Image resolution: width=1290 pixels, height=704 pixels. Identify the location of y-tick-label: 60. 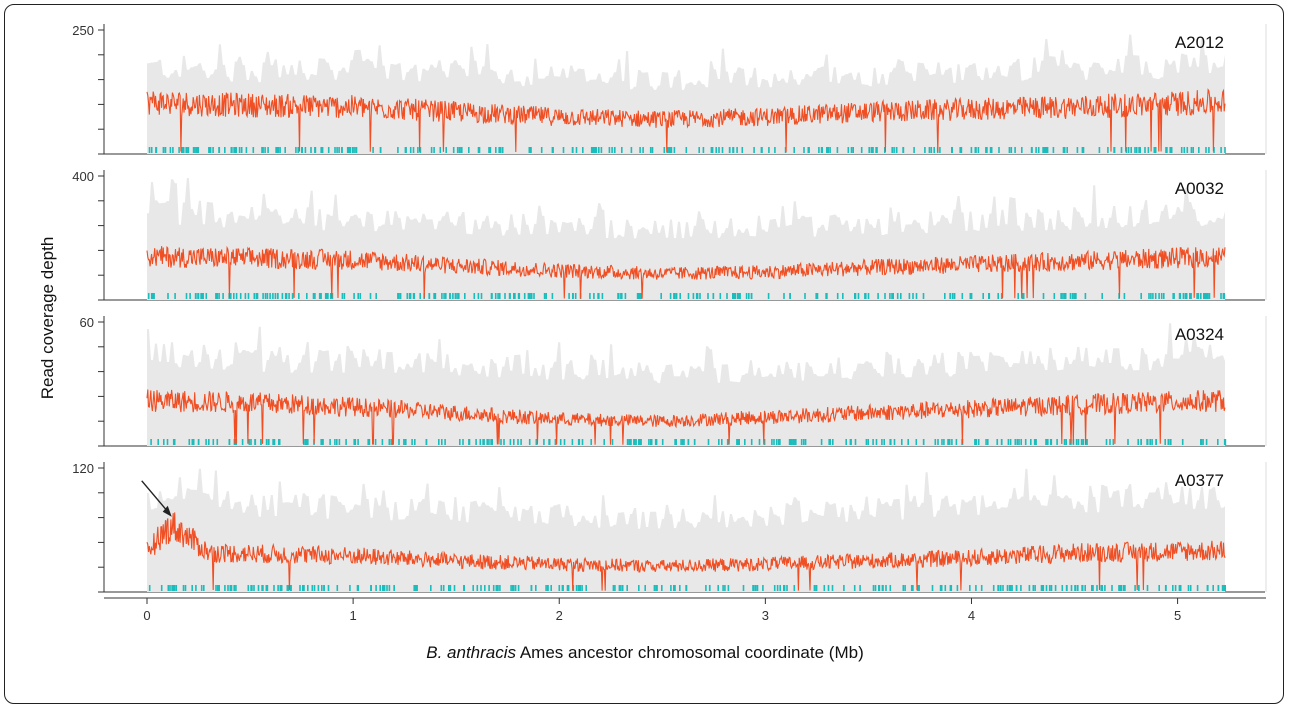
(87, 322).